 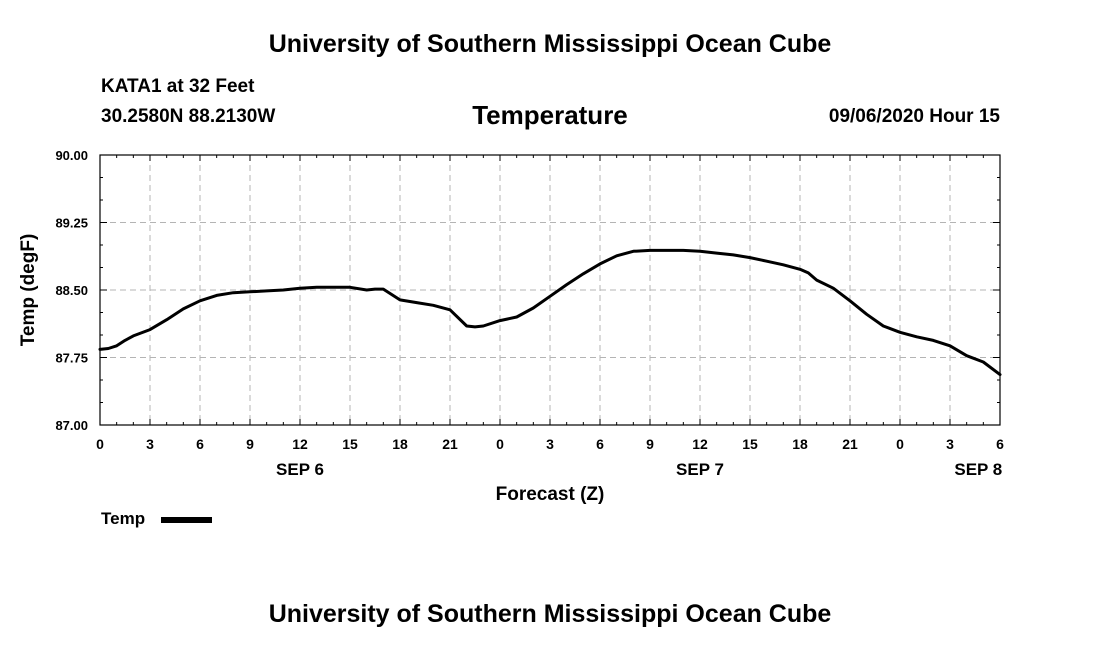 I want to click on y-tick-label: 88.50, so click(x=71, y=290).